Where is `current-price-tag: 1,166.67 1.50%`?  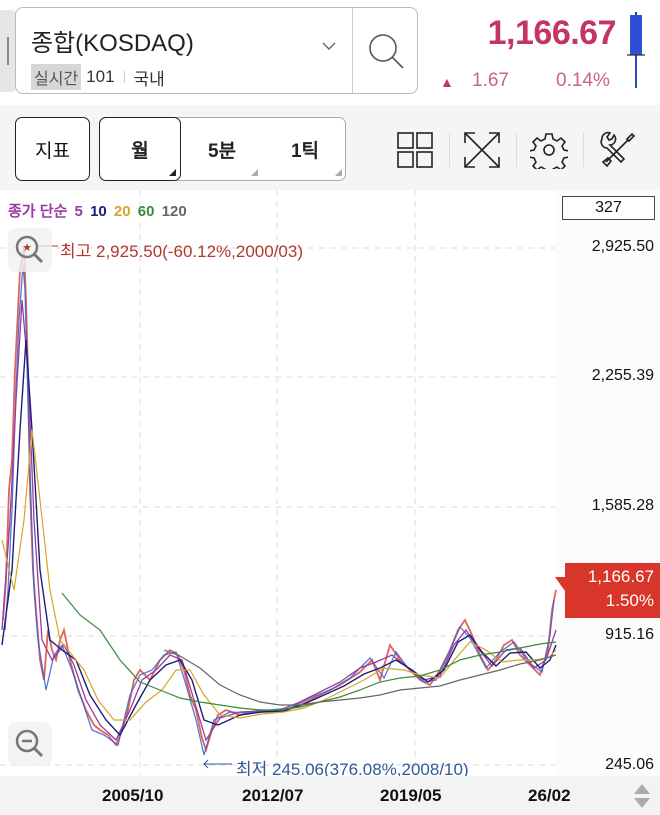 current-price-tag: 1,166.67 1.50% is located at coordinates (607, 590).